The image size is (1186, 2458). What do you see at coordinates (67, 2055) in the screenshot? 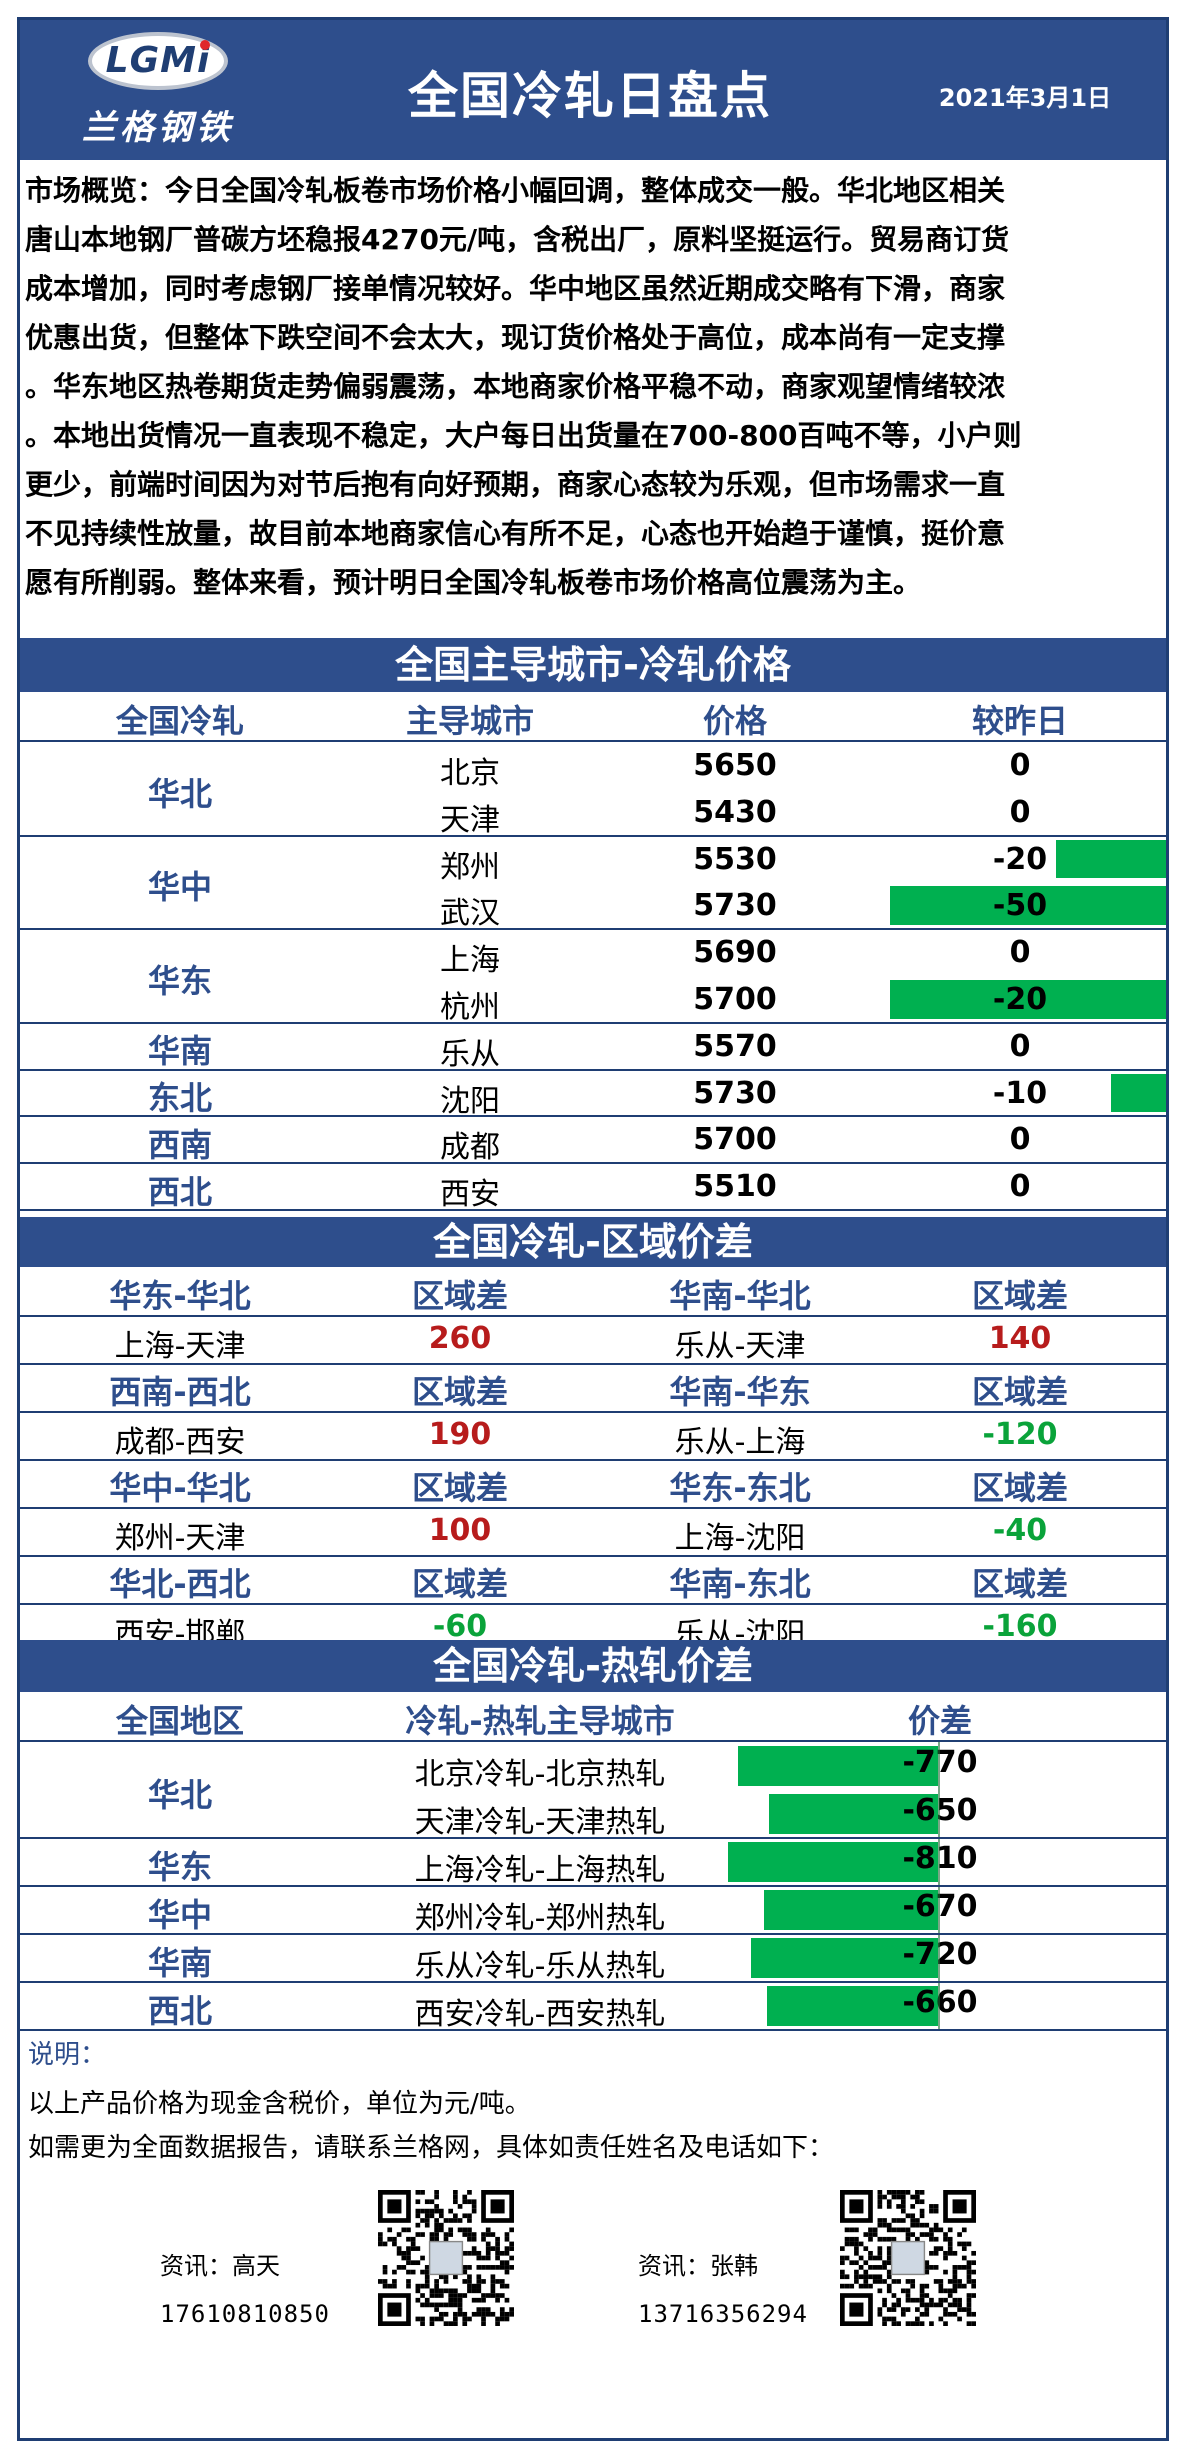
I see `notes-label: 说明：` at bounding box center [67, 2055].